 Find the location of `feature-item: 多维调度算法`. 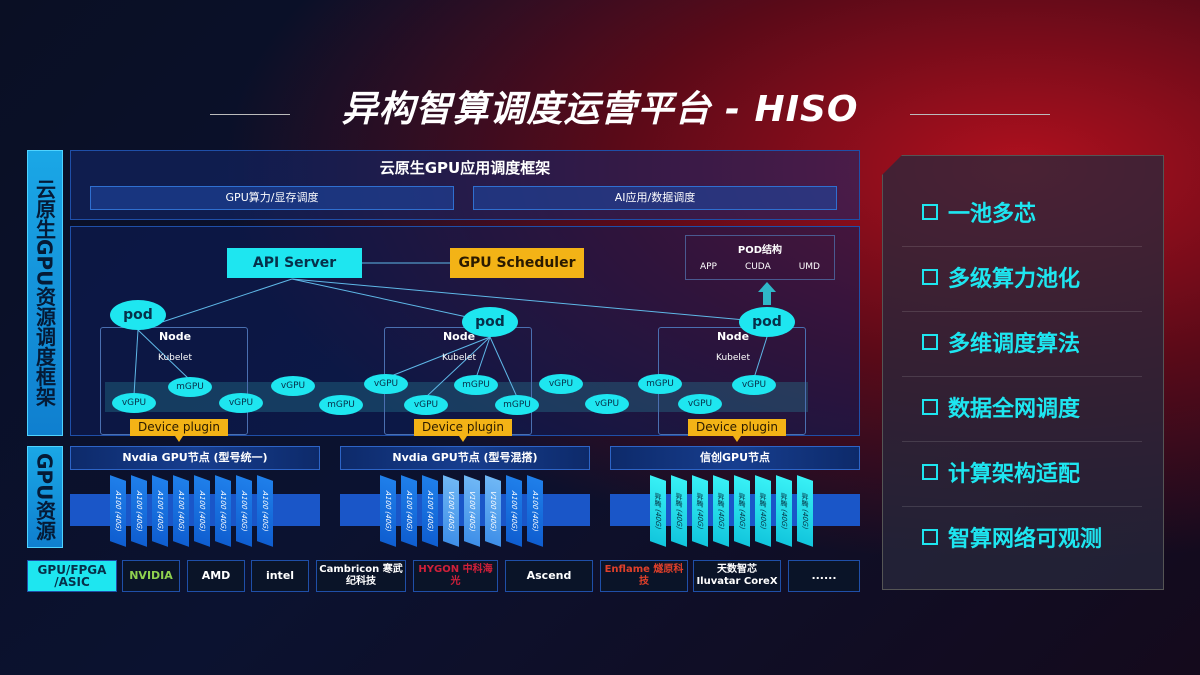

feature-item: 多维调度算法 is located at coordinates (1001, 342).